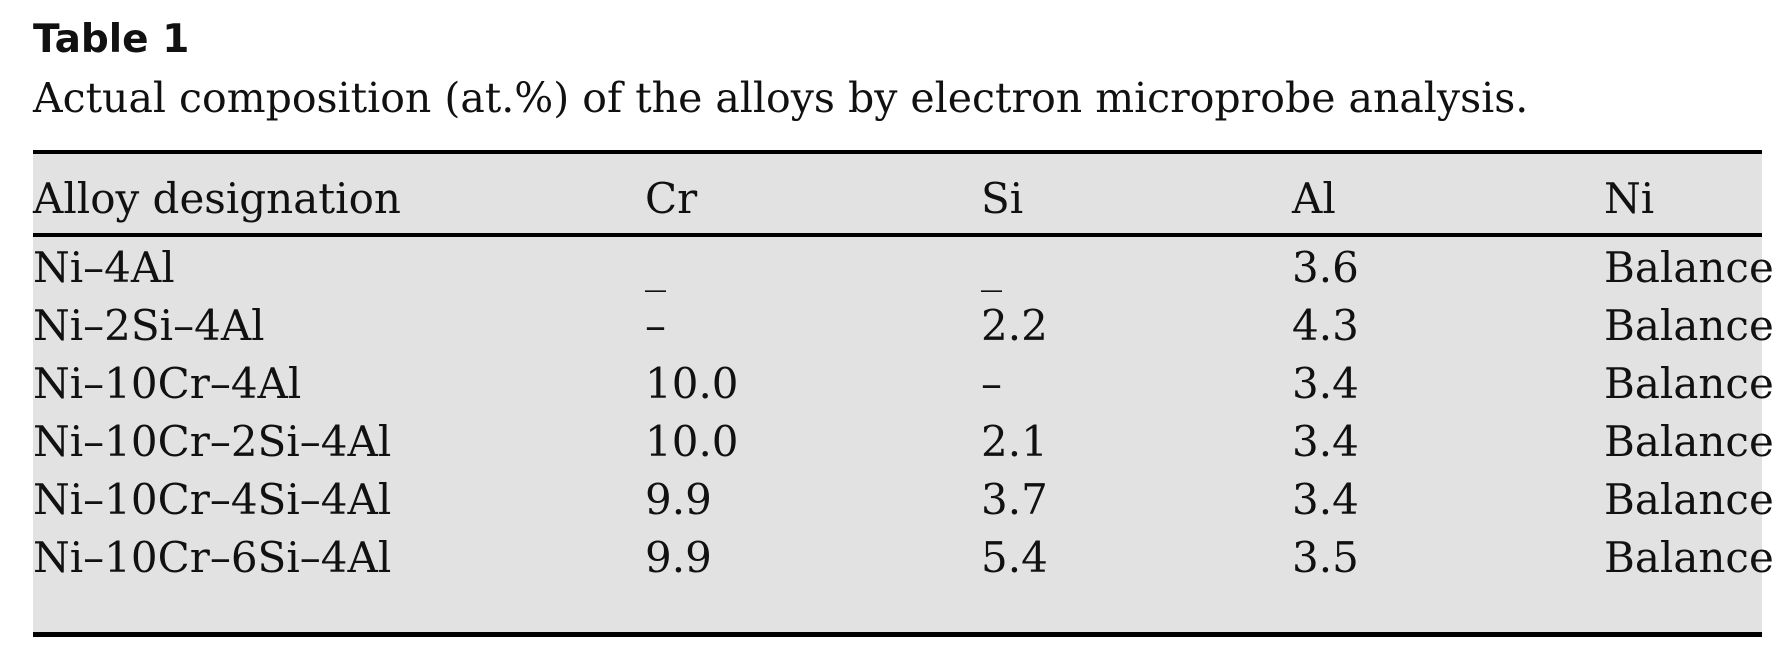  Describe the element at coordinates (903, 268) in the screenshot. I see `table-row: Ni–4Al _ _ 3.6 Balance` at that location.